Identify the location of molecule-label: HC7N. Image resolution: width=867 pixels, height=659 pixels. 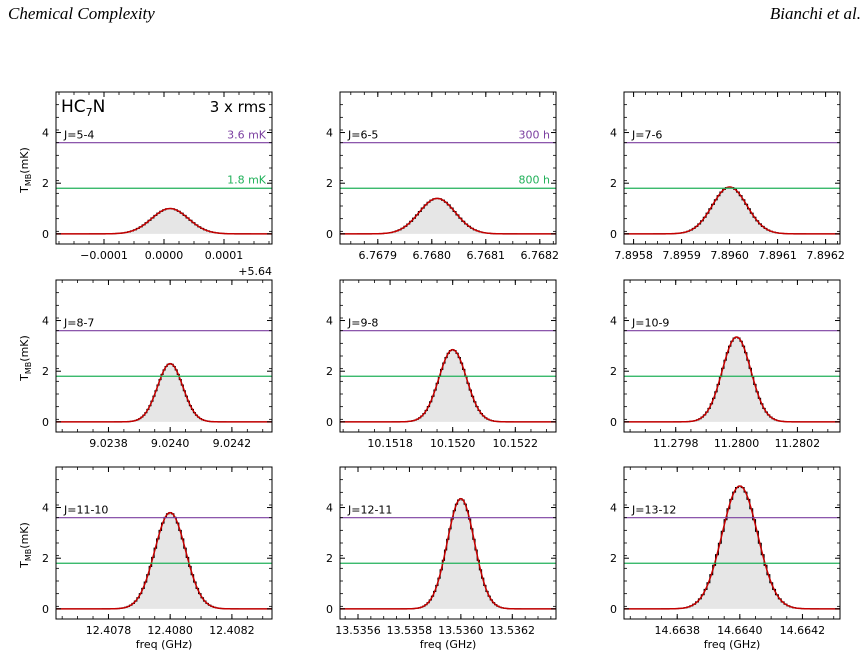
(83, 108).